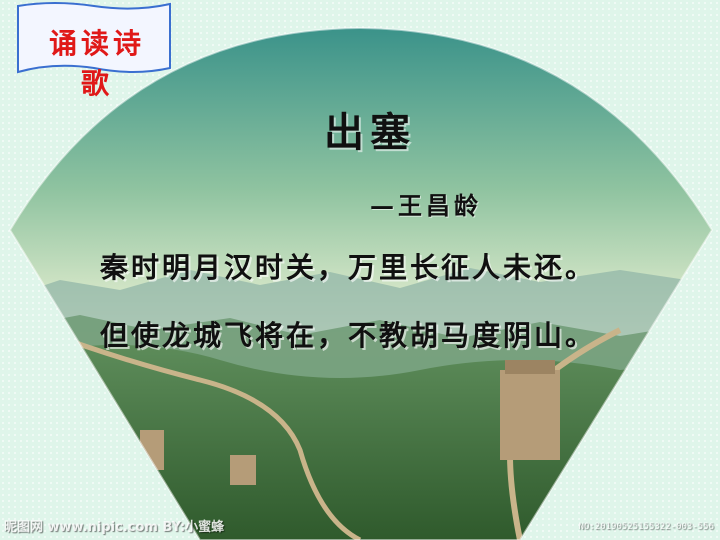 This screenshot has width=720, height=540. What do you see at coordinates (348, 267) in the screenshot?
I see `poem-line-1: 秦时明月汉时关，万里长征人未还。` at bounding box center [348, 267].